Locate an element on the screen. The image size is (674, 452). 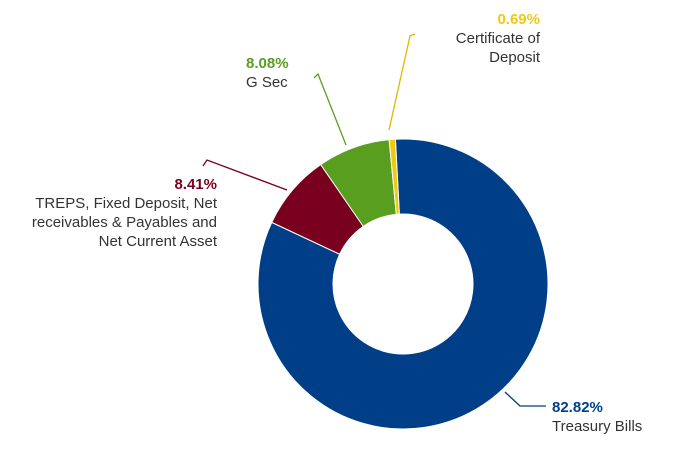
label: 0.69% Certificate of Deposit is located at coordinates (475, 38).